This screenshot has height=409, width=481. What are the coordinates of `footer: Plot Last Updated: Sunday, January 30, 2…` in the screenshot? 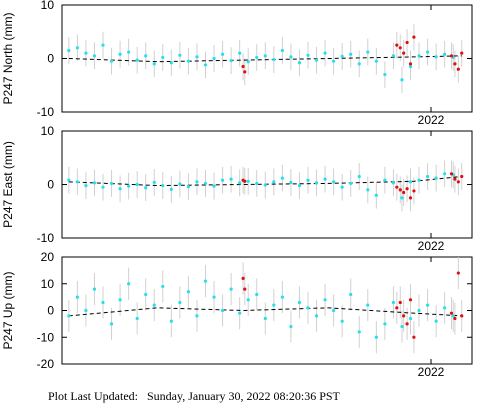 It's located at (194, 396).